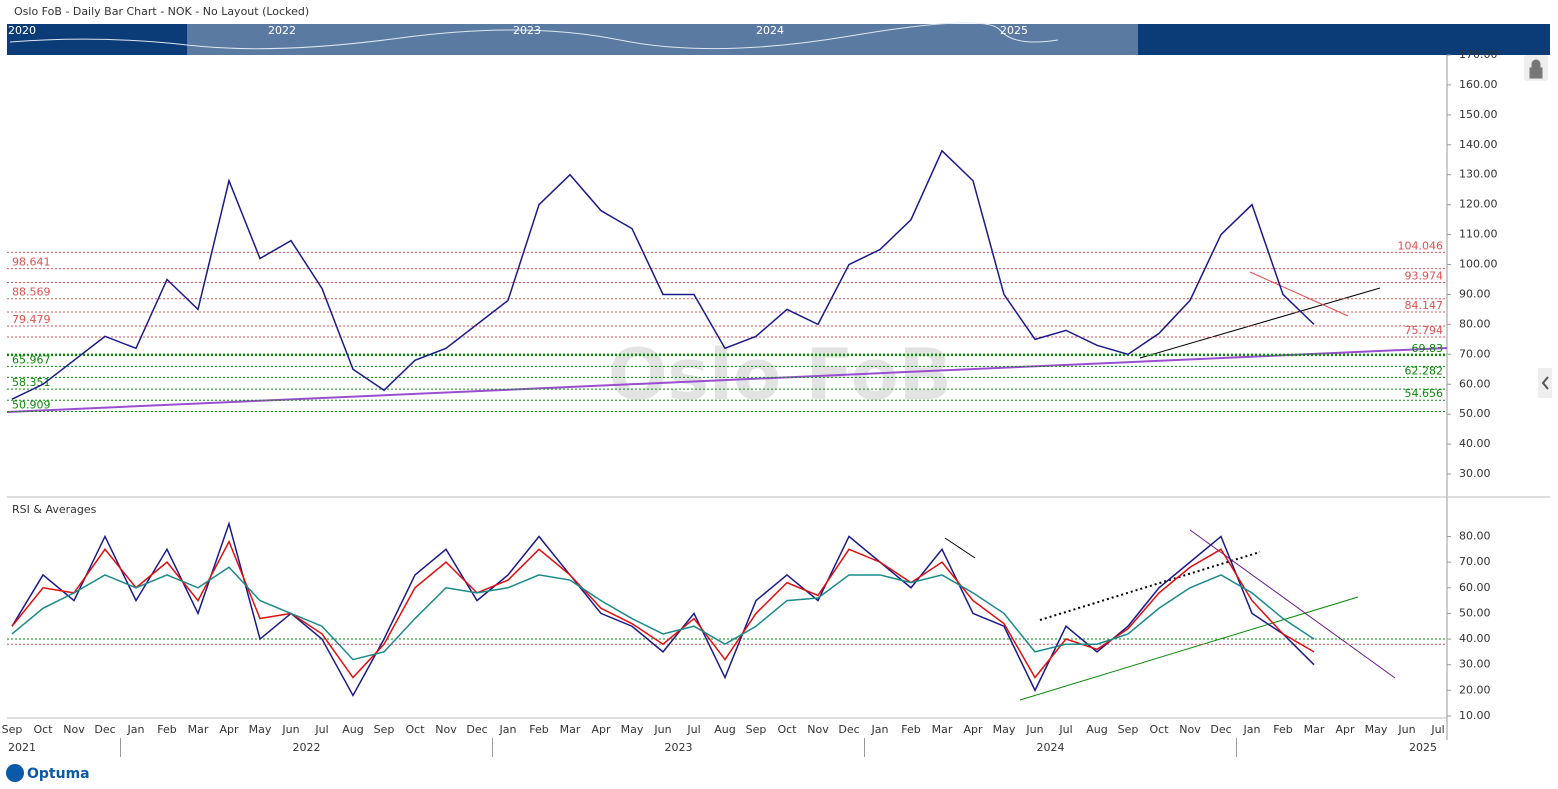 The width and height of the screenshot is (1558, 789). I want to click on year-label: 2025, so click(1423, 747).